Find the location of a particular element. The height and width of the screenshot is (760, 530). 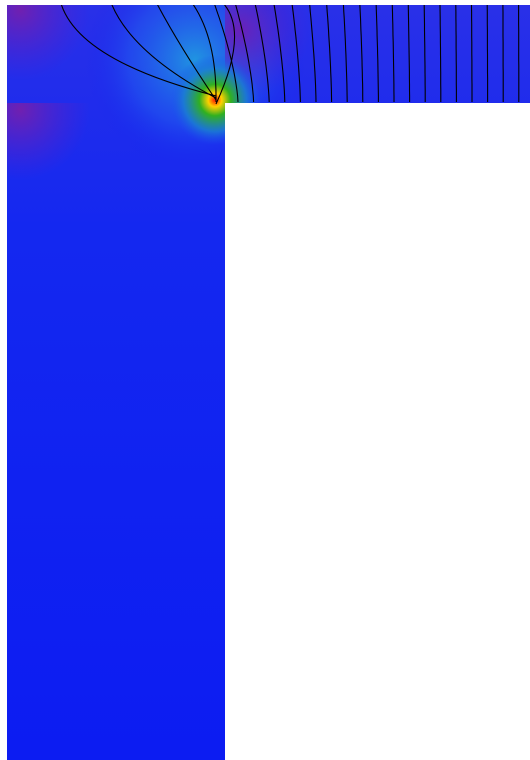

contour-lines is located at coordinates (289, 55).